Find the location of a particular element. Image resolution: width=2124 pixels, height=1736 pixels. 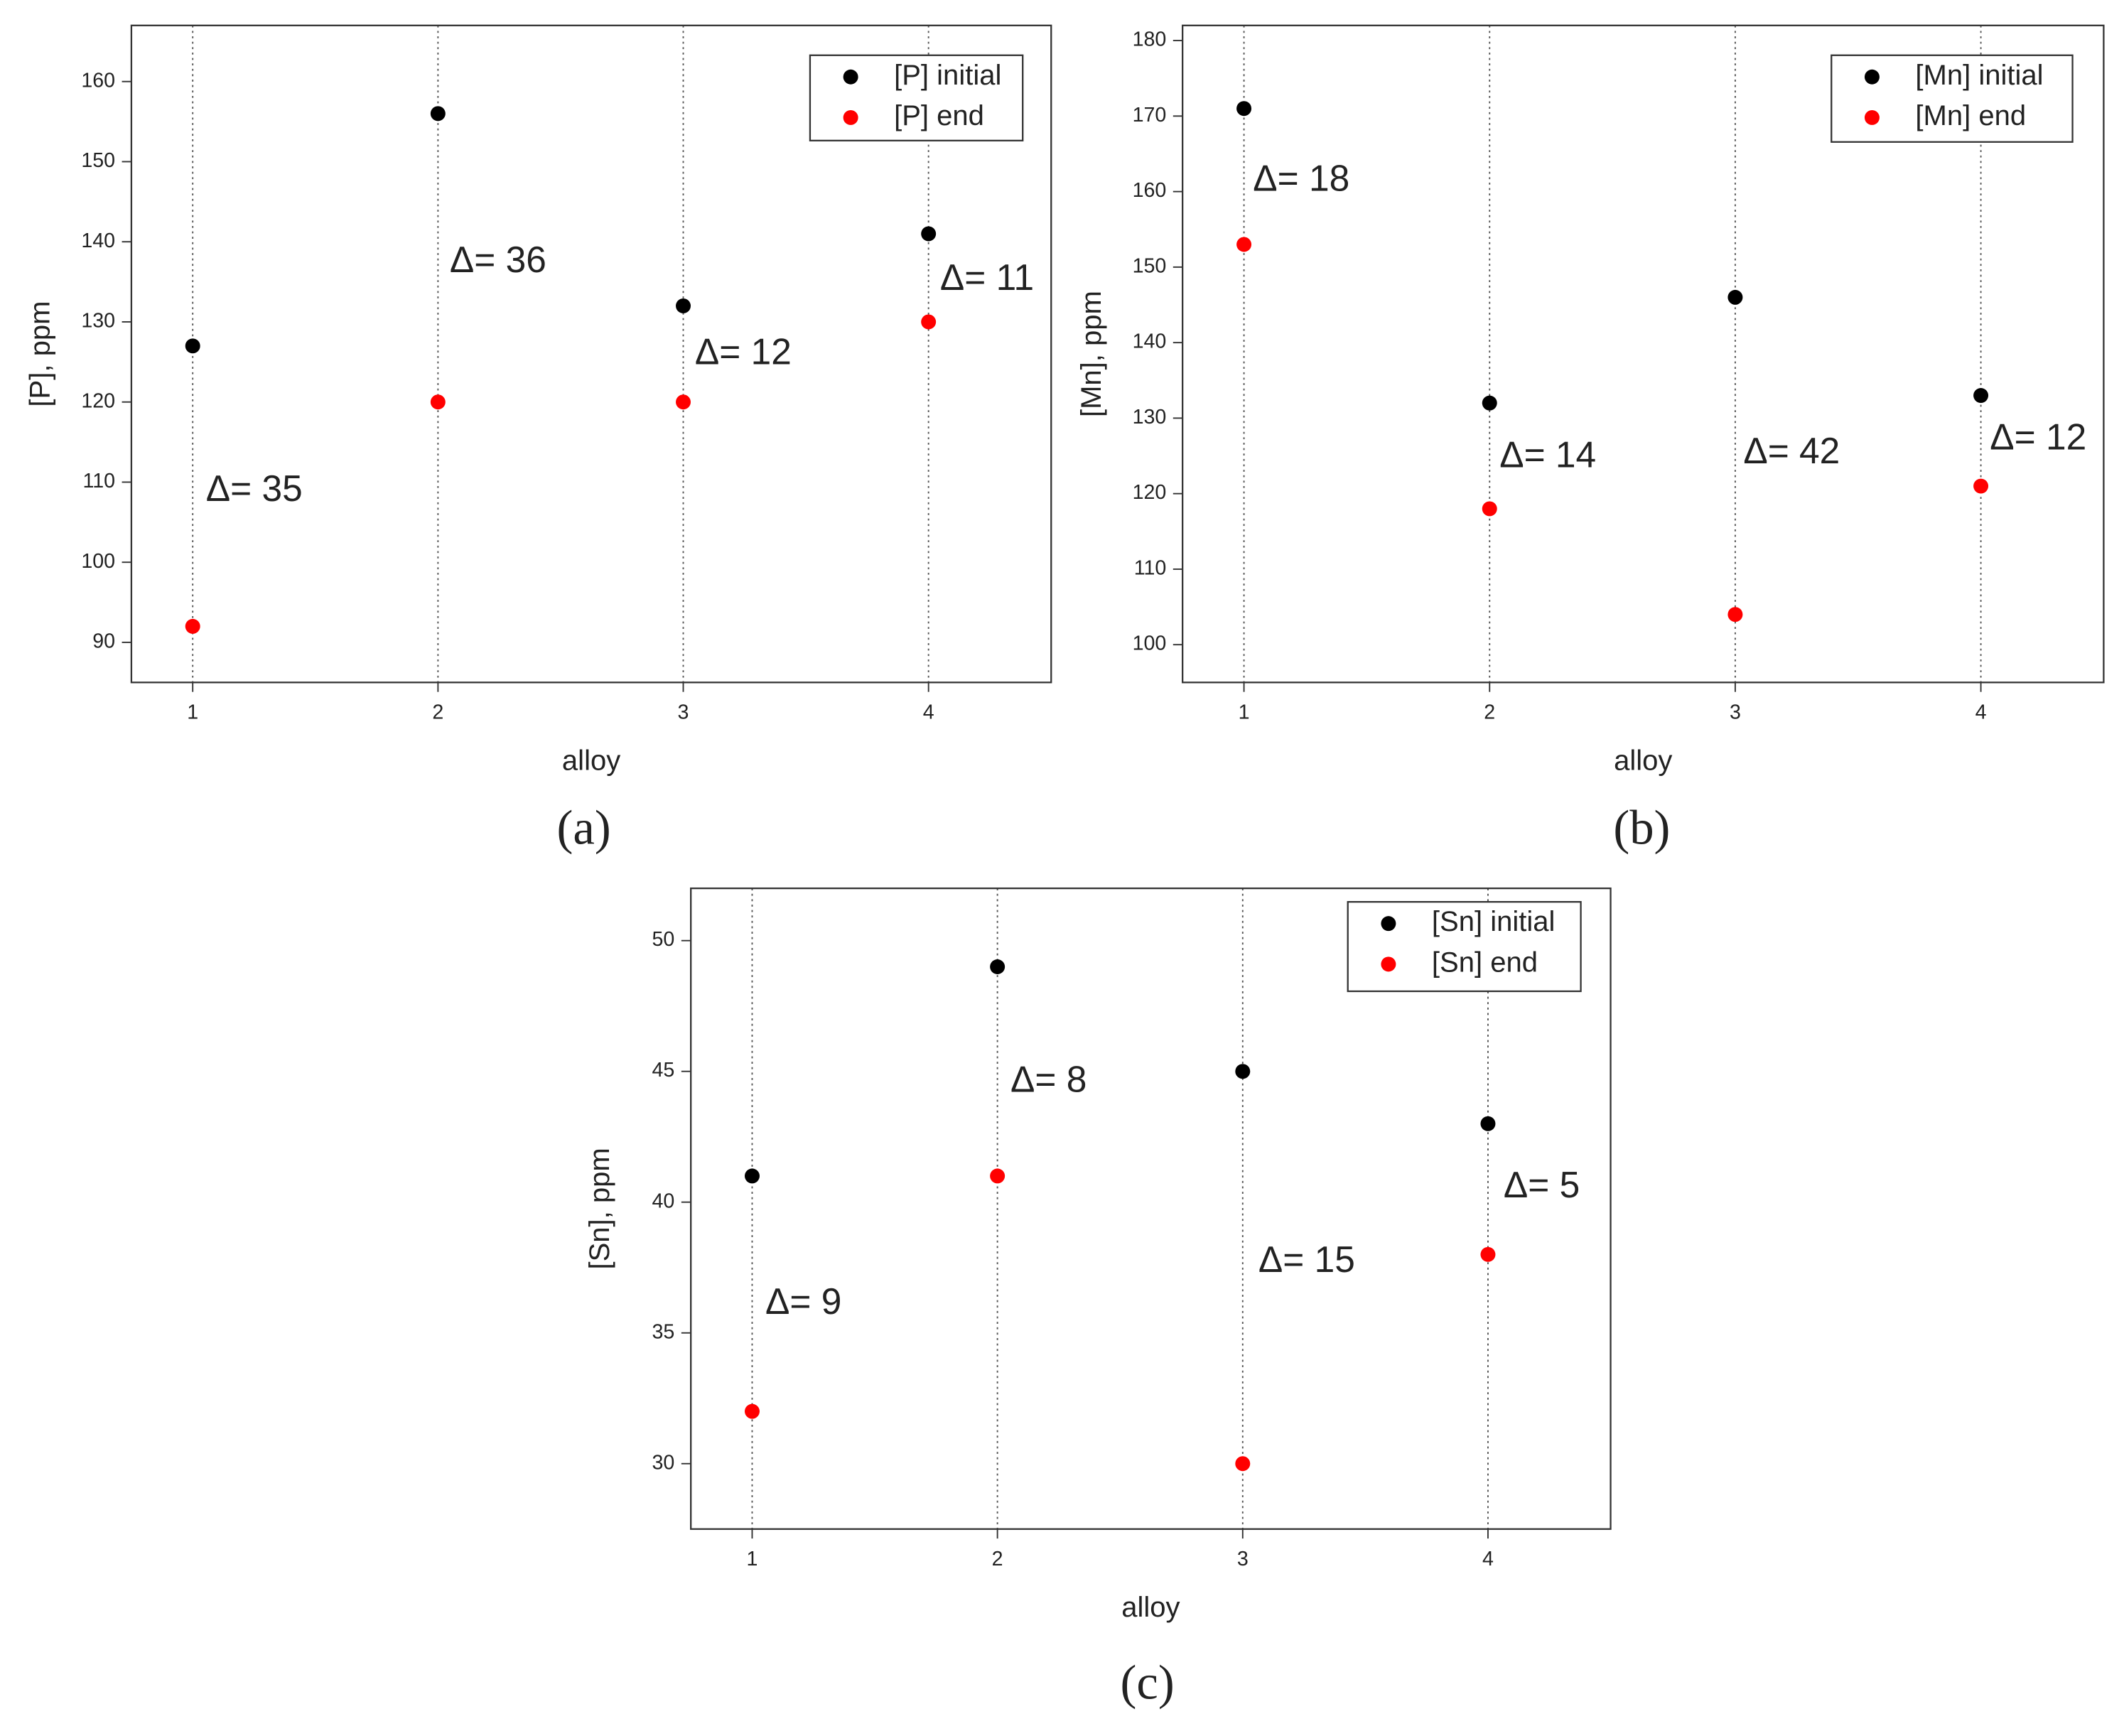

y-tick-label: 45 is located at coordinates (663, 1070).